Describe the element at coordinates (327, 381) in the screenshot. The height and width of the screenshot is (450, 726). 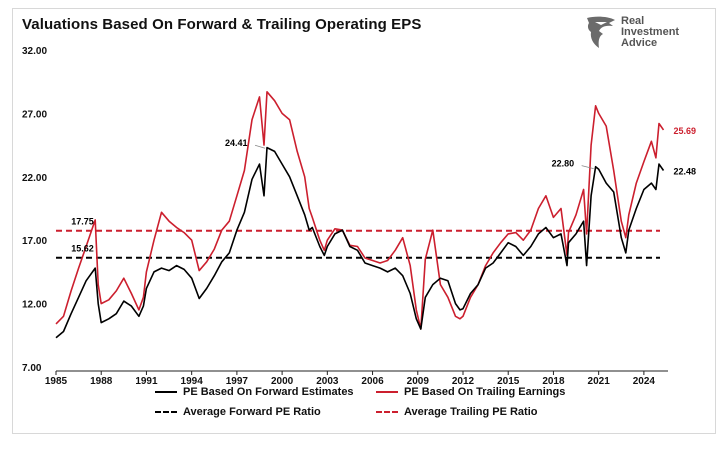
I see `x-tick-label: 2003` at that location.